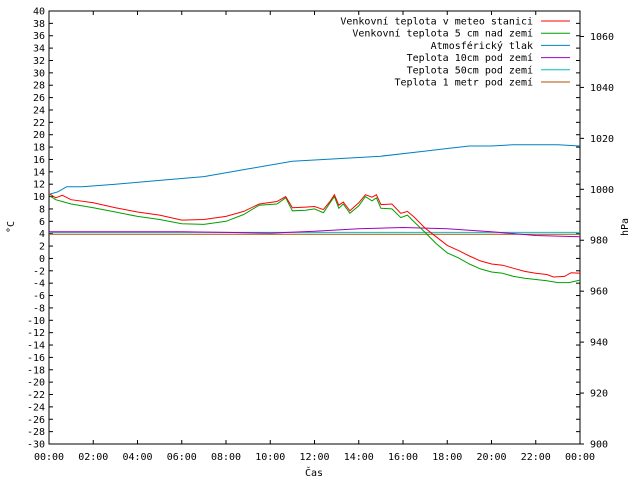  Describe the element at coordinates (36, 346) in the screenshot. I see `y-tick-label: -14` at that location.